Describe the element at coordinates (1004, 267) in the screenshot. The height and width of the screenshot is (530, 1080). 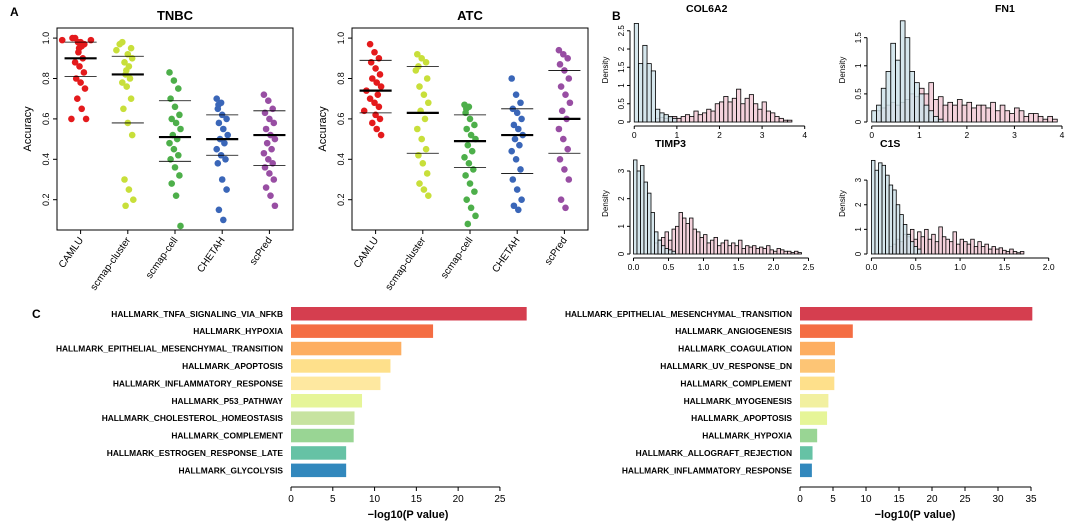
I see `x-tick-label: 1.5` at that location.